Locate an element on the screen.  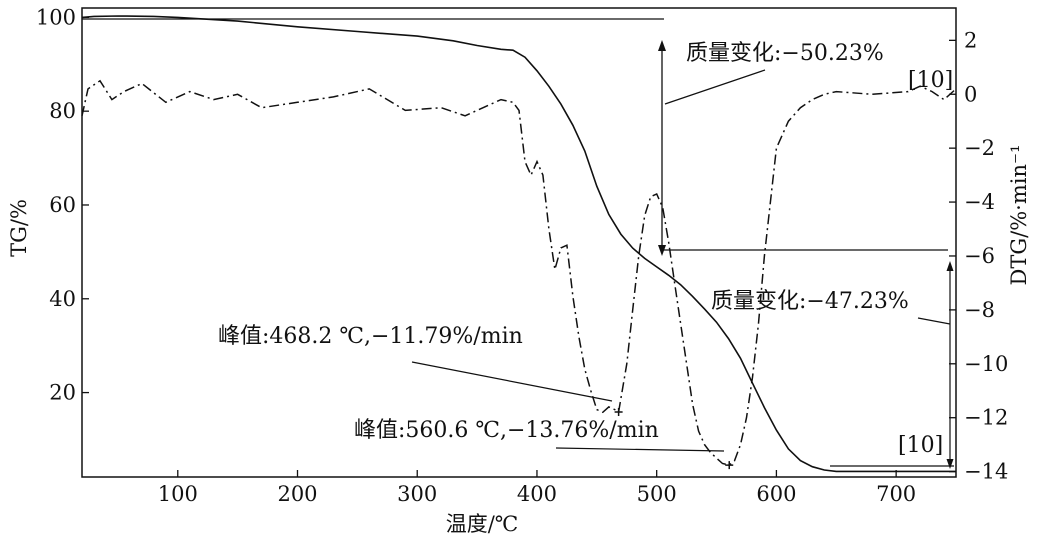
y-left-tick-label: 80 is located at coordinates (62, 111).